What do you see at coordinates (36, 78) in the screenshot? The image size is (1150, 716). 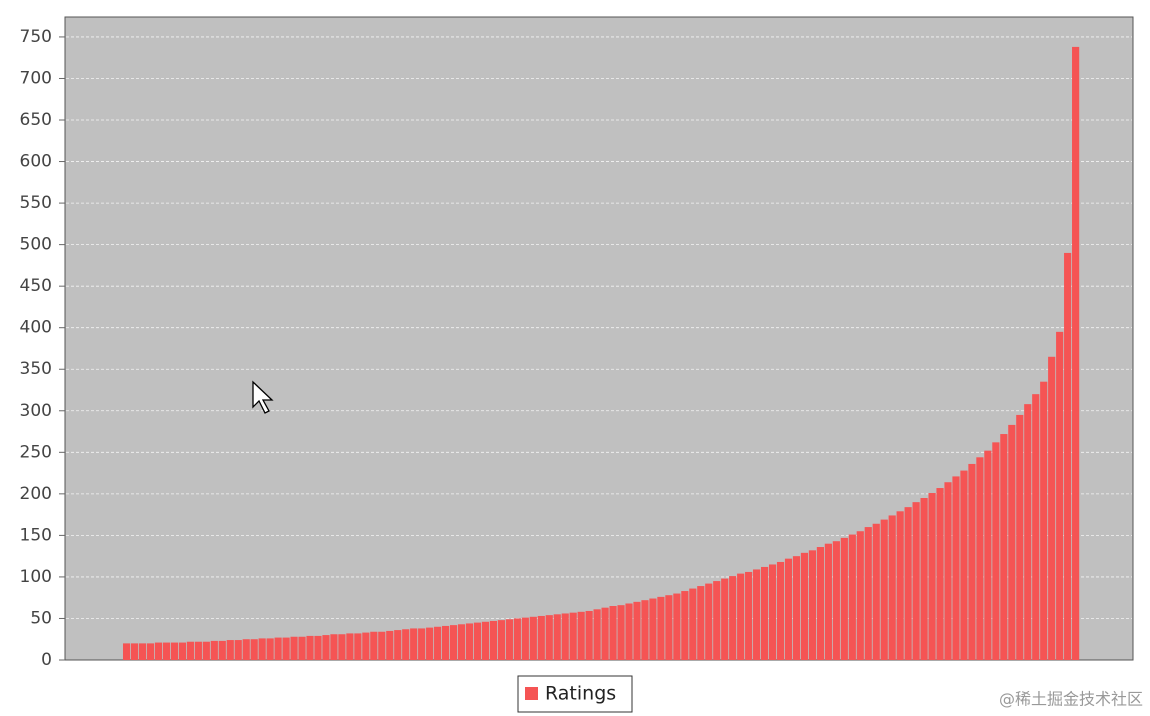 I see `y-tick-label: 700` at bounding box center [36, 78].